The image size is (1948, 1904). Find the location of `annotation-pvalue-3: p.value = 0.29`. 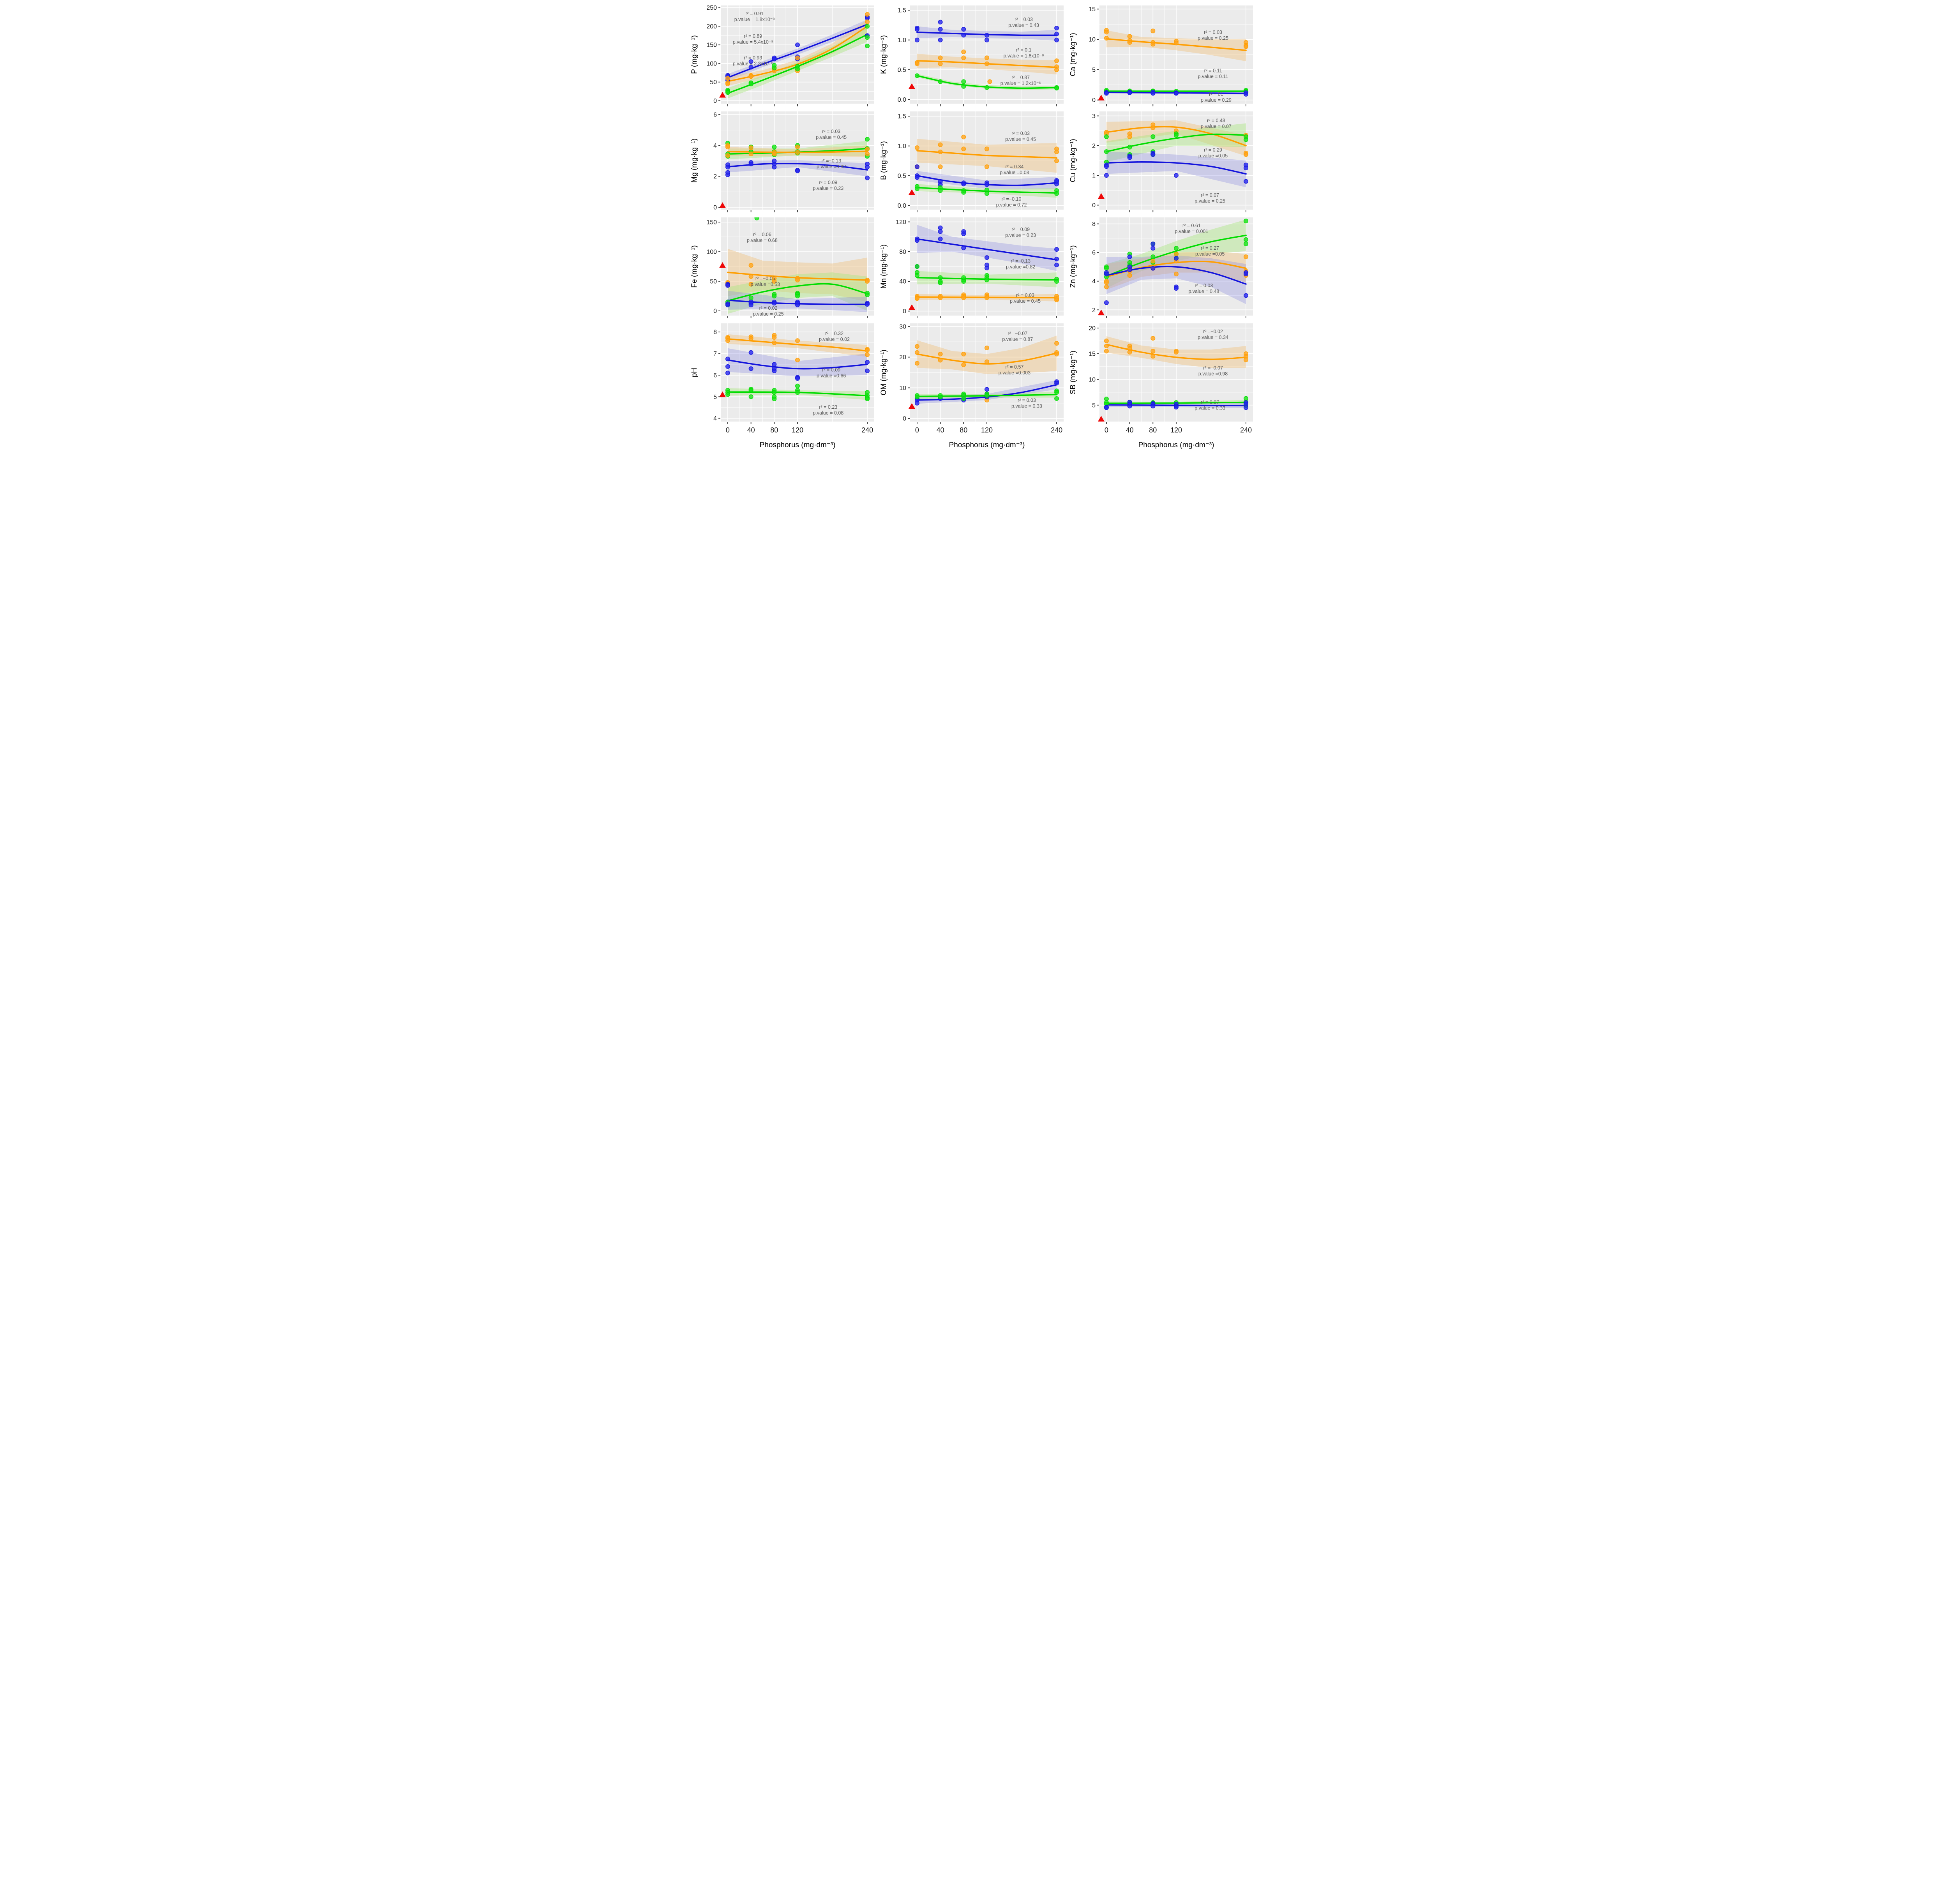

annotation-pvalue-3: p.value = 0.29 is located at coordinates (1217, 100).